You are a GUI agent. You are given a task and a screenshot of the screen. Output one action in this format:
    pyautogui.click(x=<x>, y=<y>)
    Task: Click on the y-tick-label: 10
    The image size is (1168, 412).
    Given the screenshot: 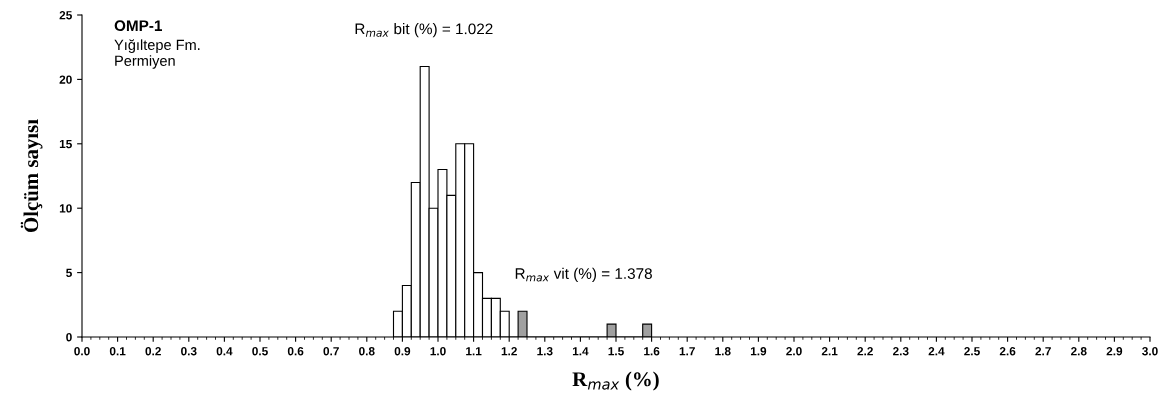 What is the action you would take?
    pyautogui.click(x=65, y=208)
    